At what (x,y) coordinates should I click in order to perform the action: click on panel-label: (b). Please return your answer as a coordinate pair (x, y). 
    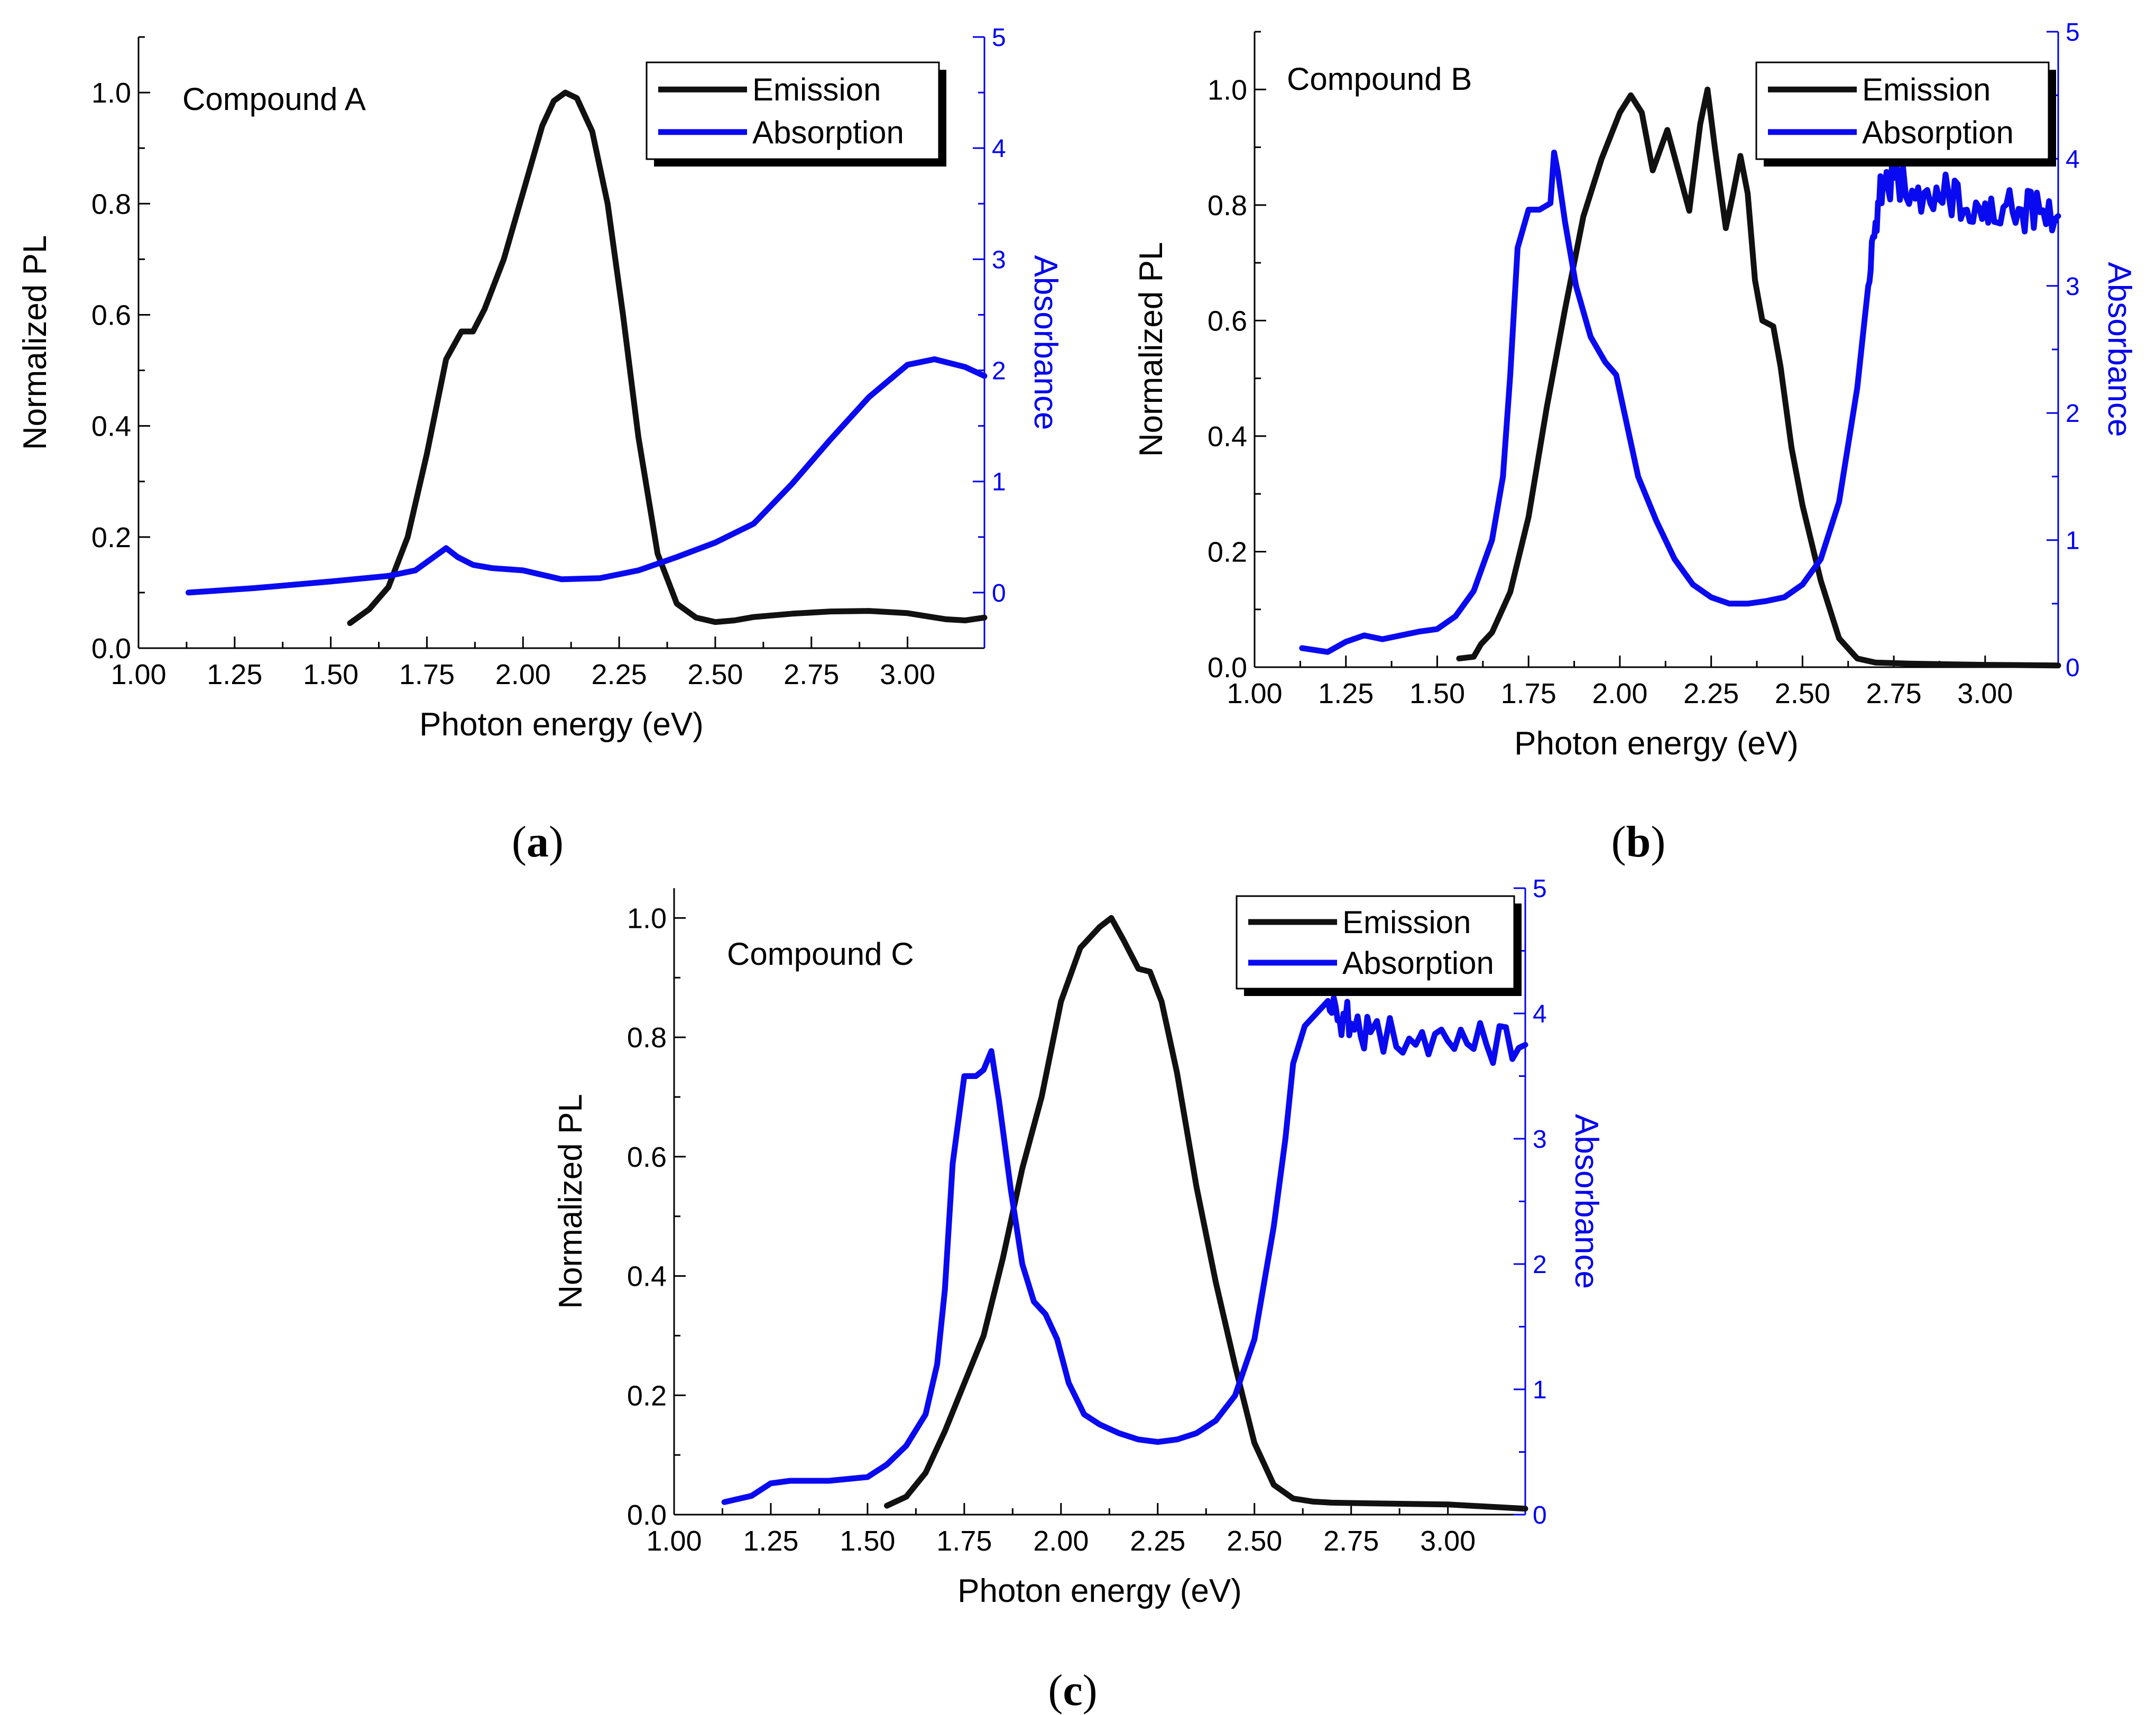
    Looking at the image, I should click on (1638, 841).